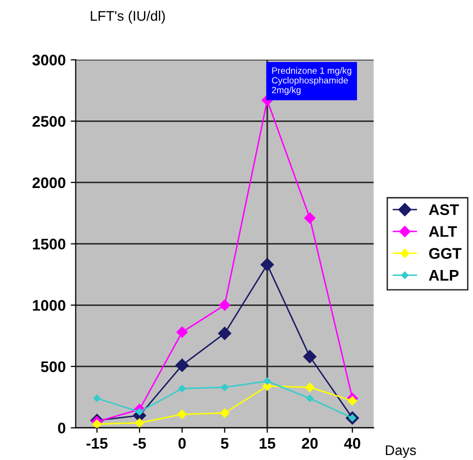  Describe the element at coordinates (49, 305) in the screenshot. I see `y-tick-label: 1000` at that location.